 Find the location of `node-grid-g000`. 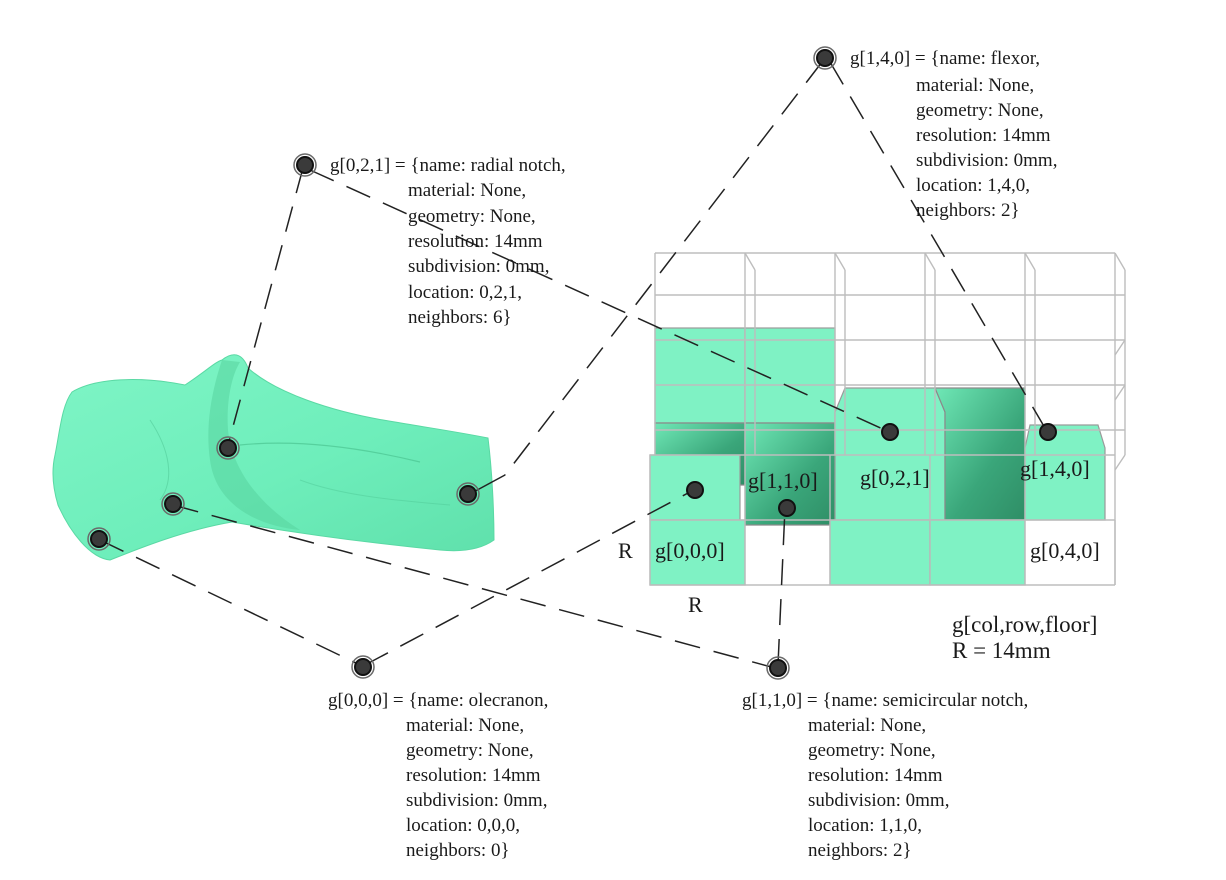

node-grid-g000 is located at coordinates (695, 490).